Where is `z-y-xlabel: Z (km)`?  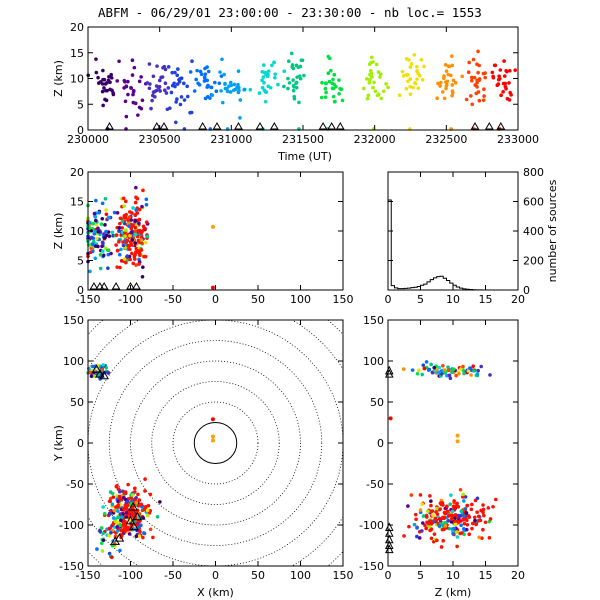 z-y-xlabel: Z (km) is located at coordinates (453, 592).